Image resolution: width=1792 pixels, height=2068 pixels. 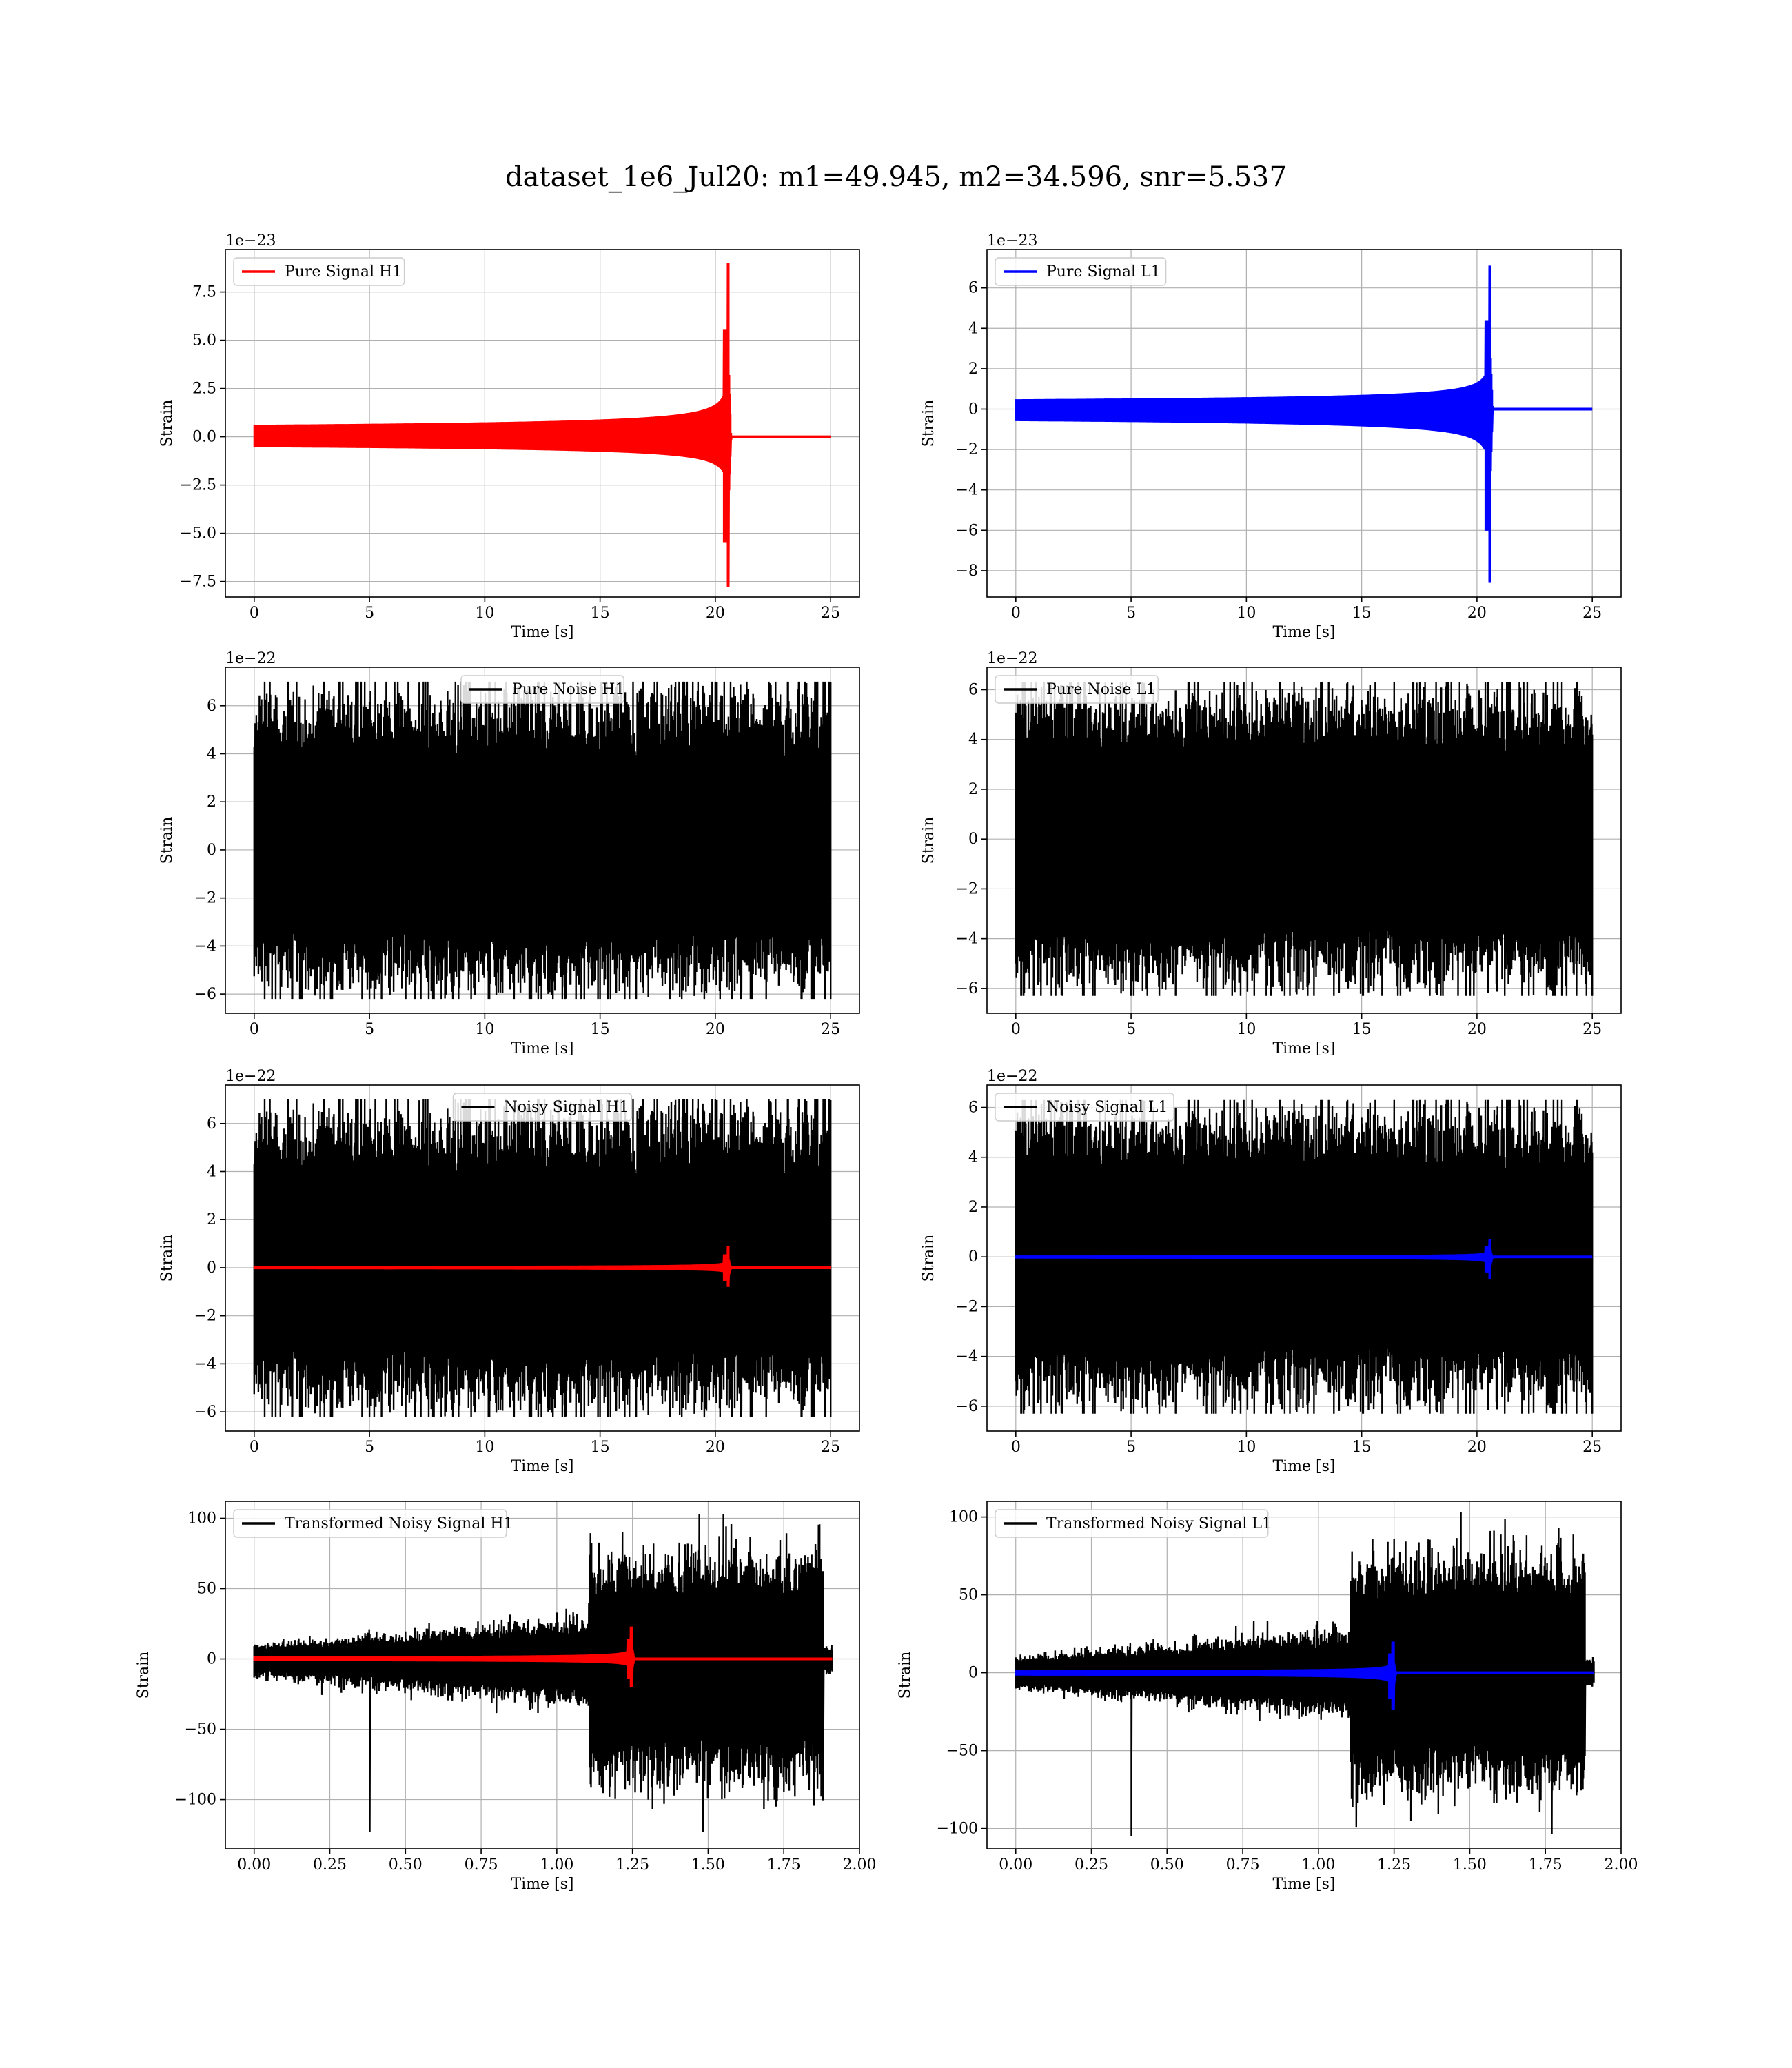 I want to click on y-tick-label: 7.5, so click(x=204, y=292).